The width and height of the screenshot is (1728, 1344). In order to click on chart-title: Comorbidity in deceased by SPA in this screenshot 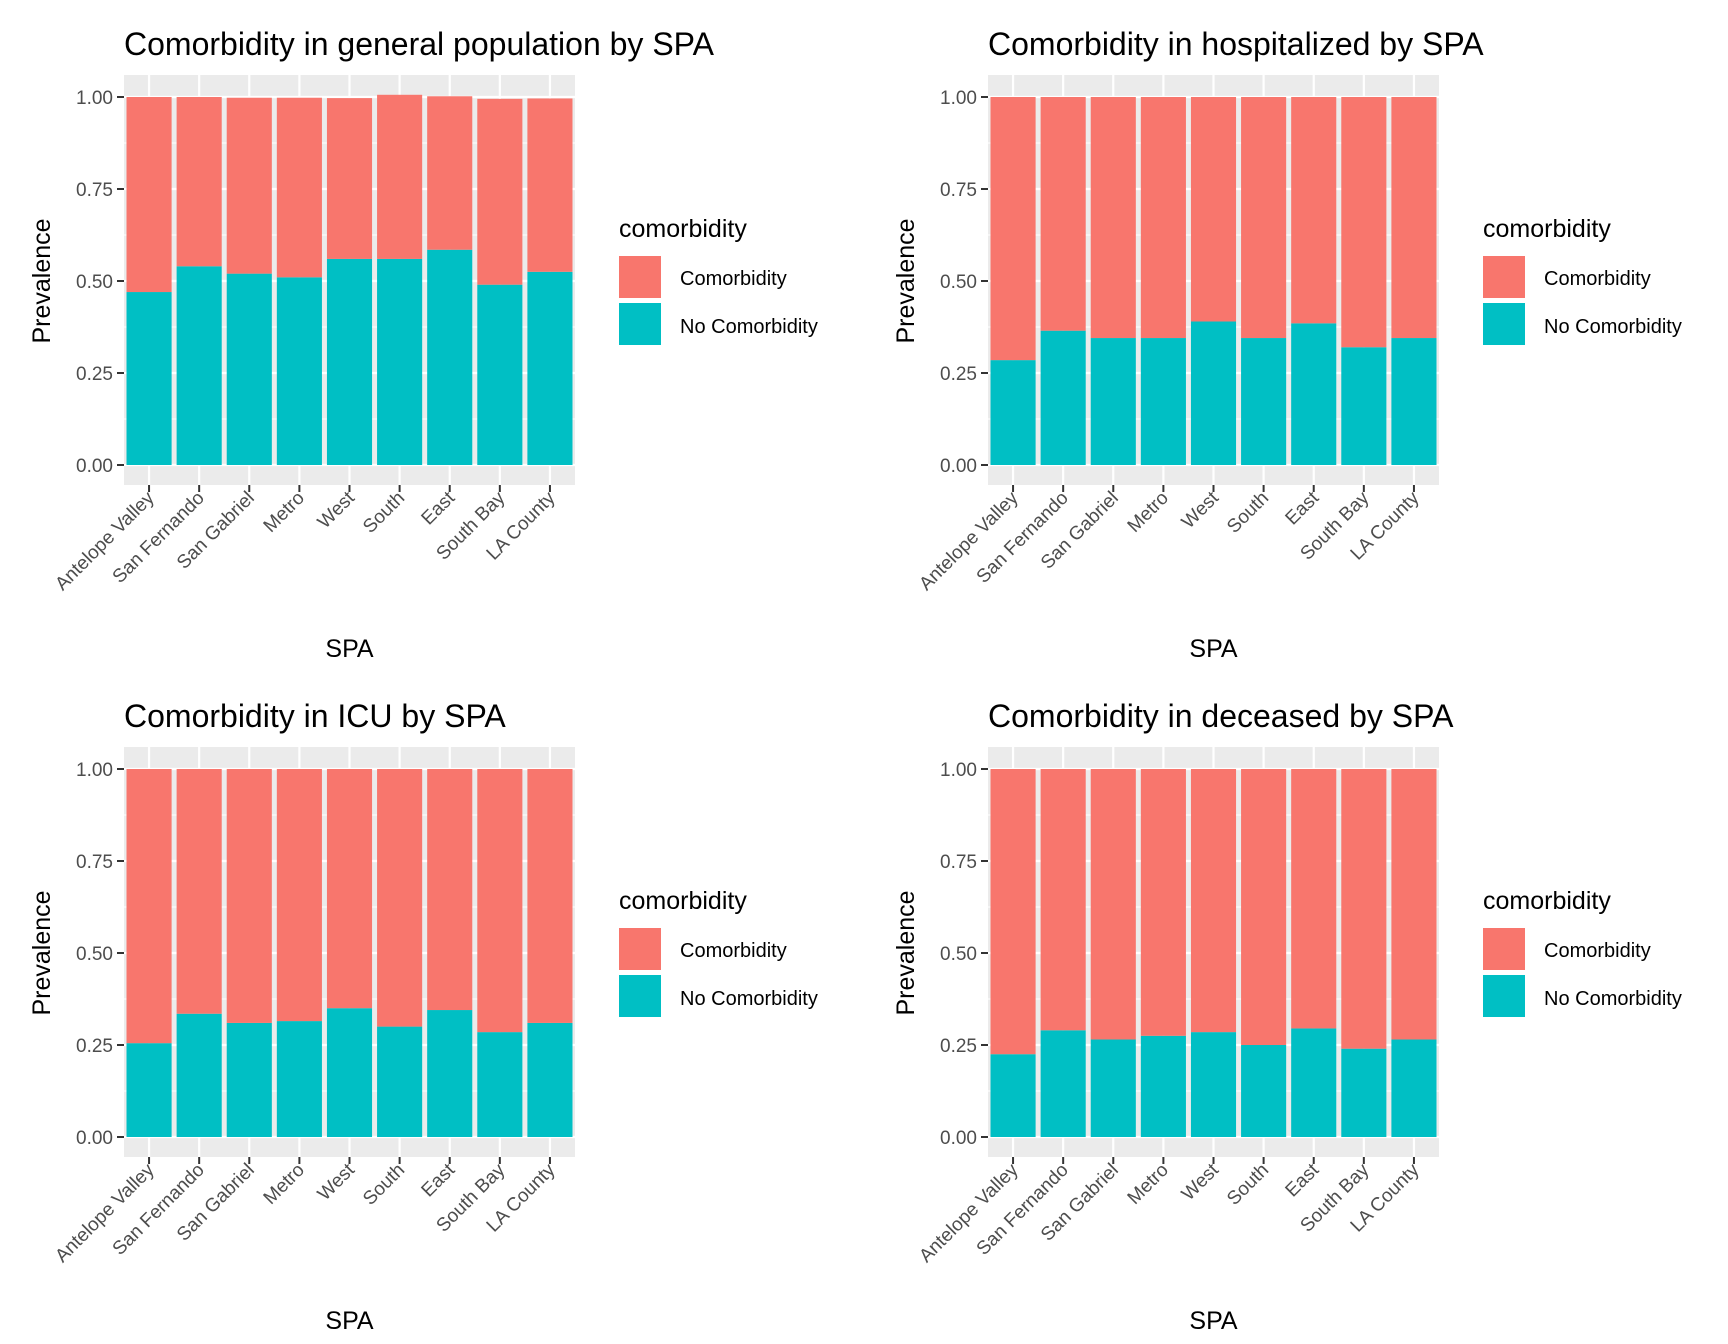, I will do `click(1221, 716)`.